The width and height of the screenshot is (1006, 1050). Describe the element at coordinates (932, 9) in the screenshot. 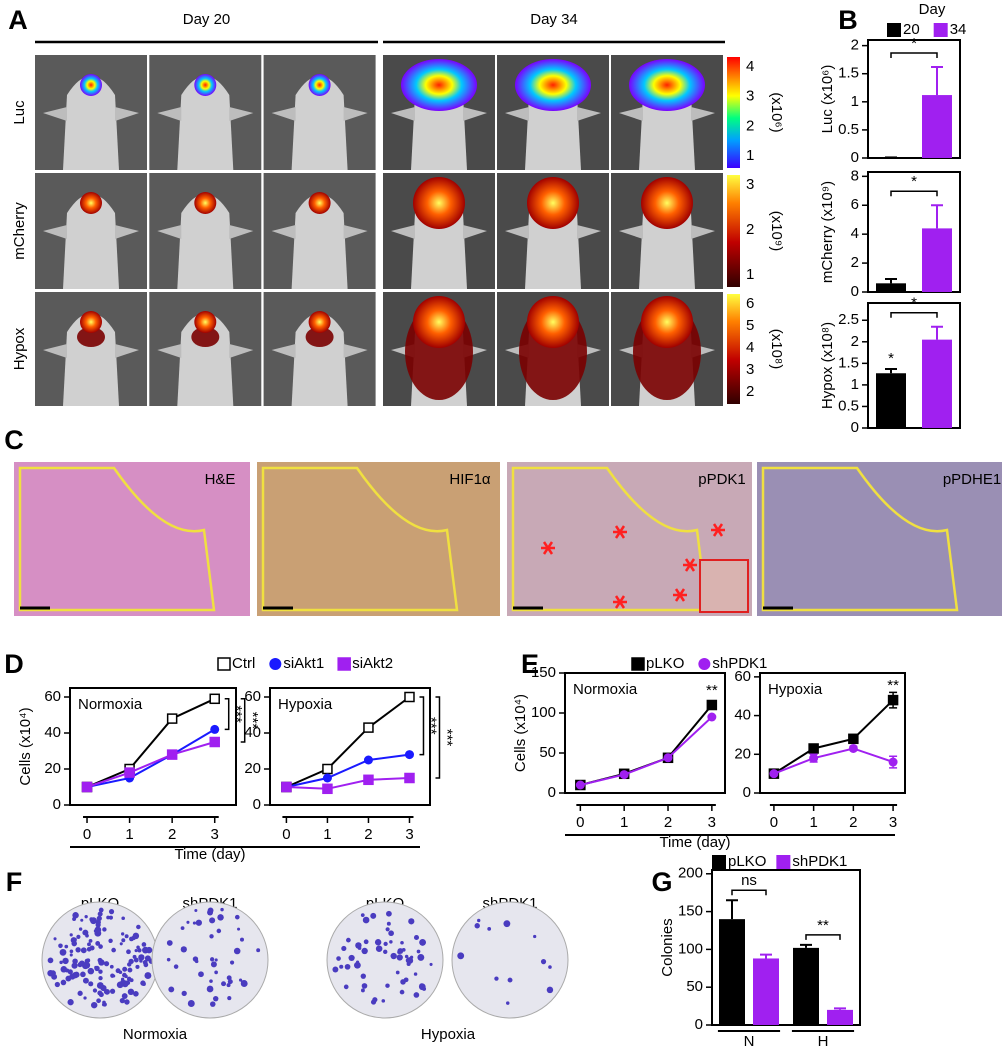

I see `legend-title: Day` at that location.